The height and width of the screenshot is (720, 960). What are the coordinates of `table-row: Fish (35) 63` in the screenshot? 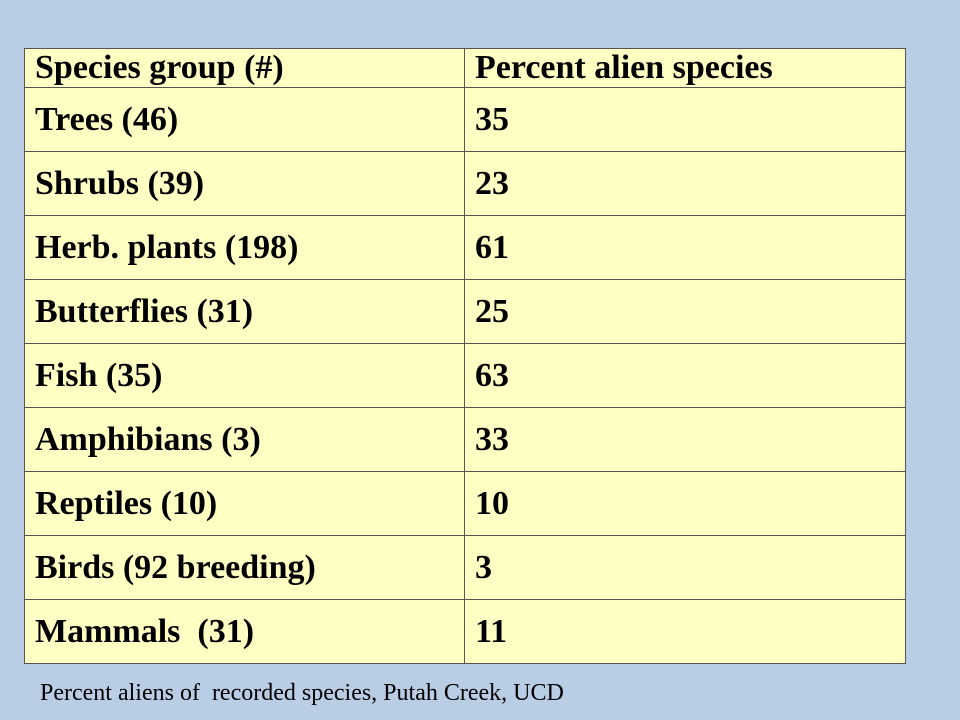 It's located at (465, 375).